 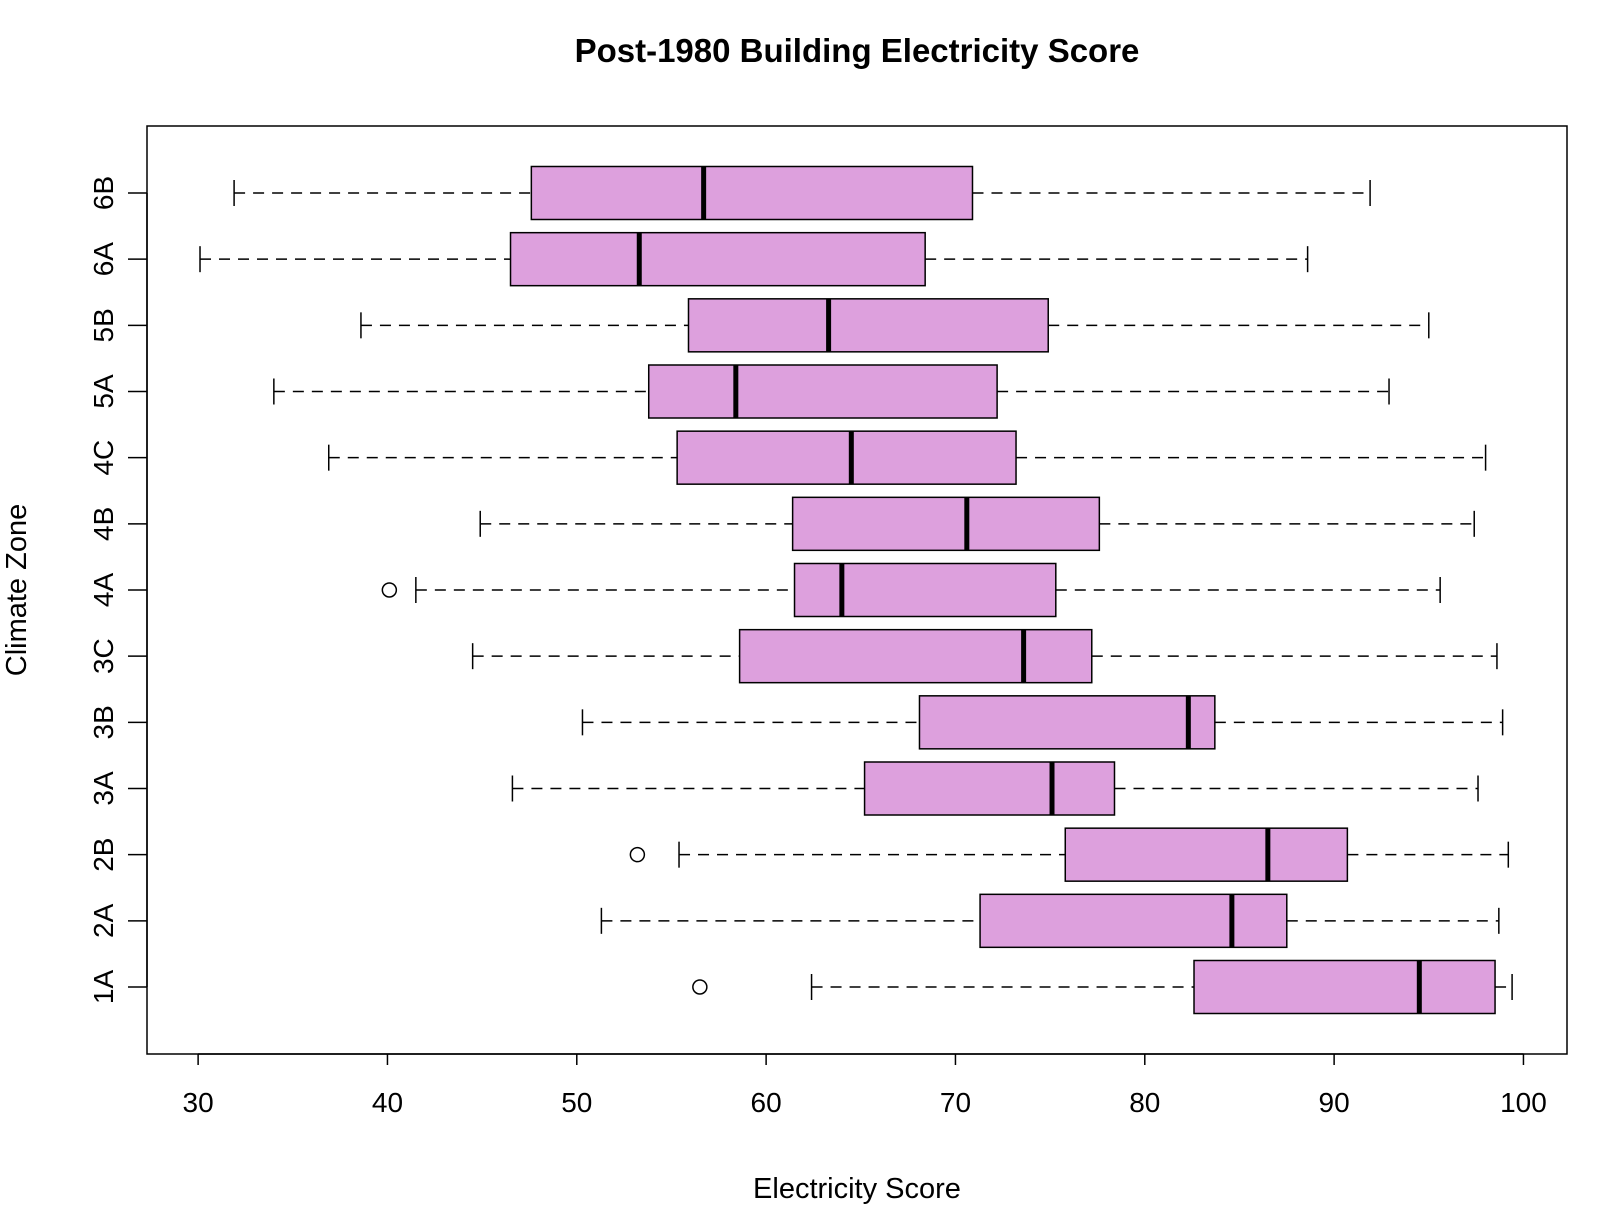 What do you see at coordinates (1144, 1102) in the screenshot?
I see `x-tick-label: 80` at bounding box center [1144, 1102].